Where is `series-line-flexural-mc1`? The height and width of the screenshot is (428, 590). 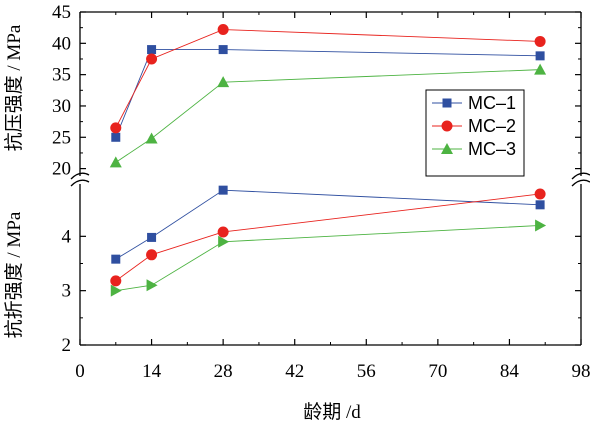 series-line-flexural-mc1 is located at coordinates (328, 224).